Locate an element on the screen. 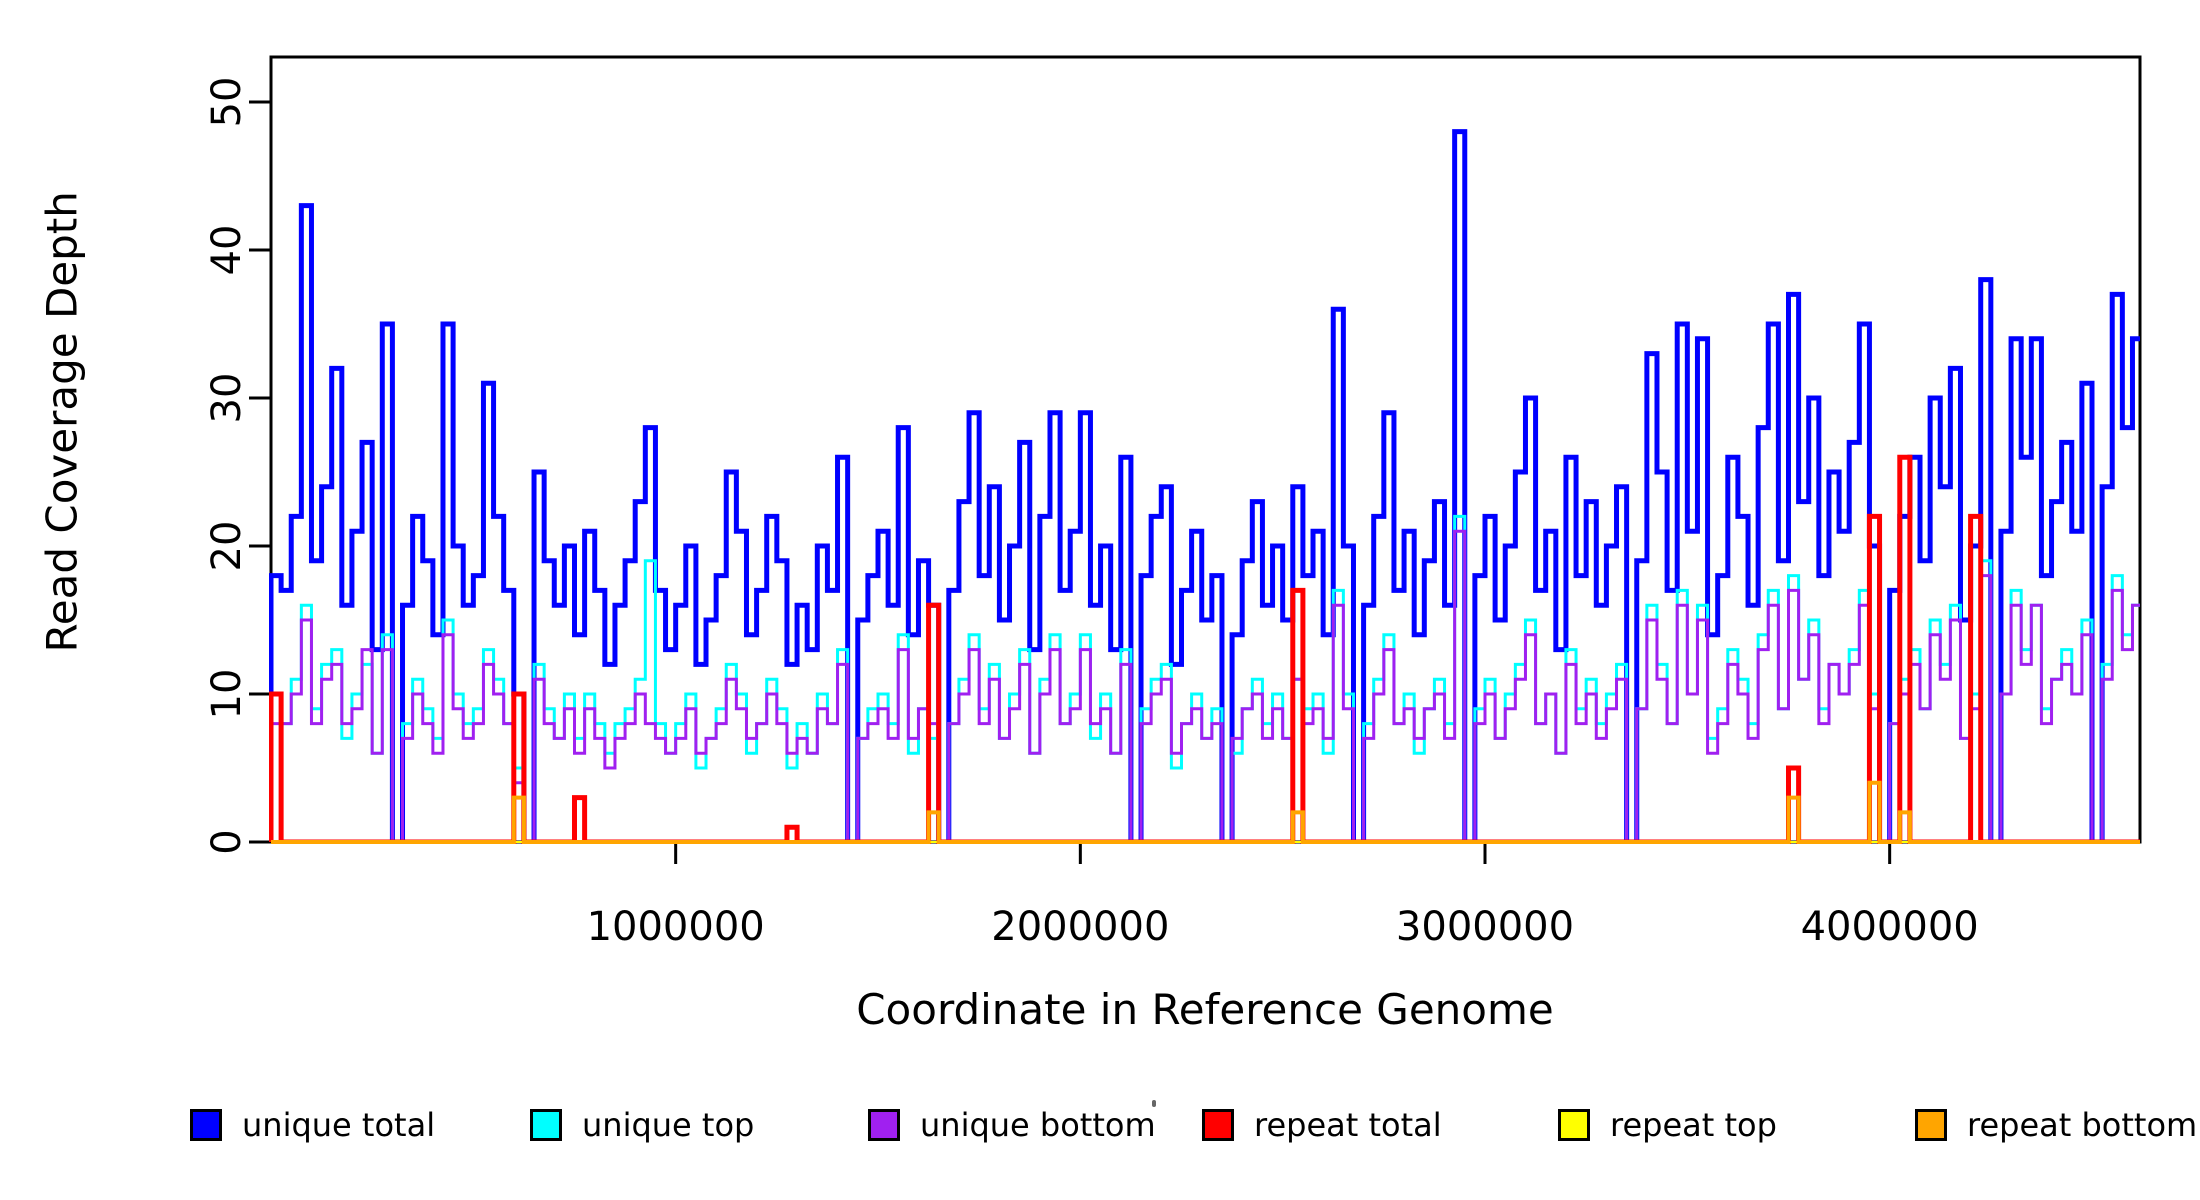 The width and height of the screenshot is (2200, 1200). y-axis-title: Read Coverage Depth is located at coordinates (62, 422).